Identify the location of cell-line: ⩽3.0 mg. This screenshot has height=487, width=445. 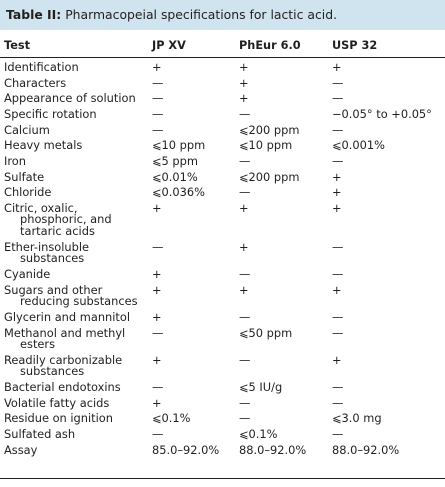
(357, 418).